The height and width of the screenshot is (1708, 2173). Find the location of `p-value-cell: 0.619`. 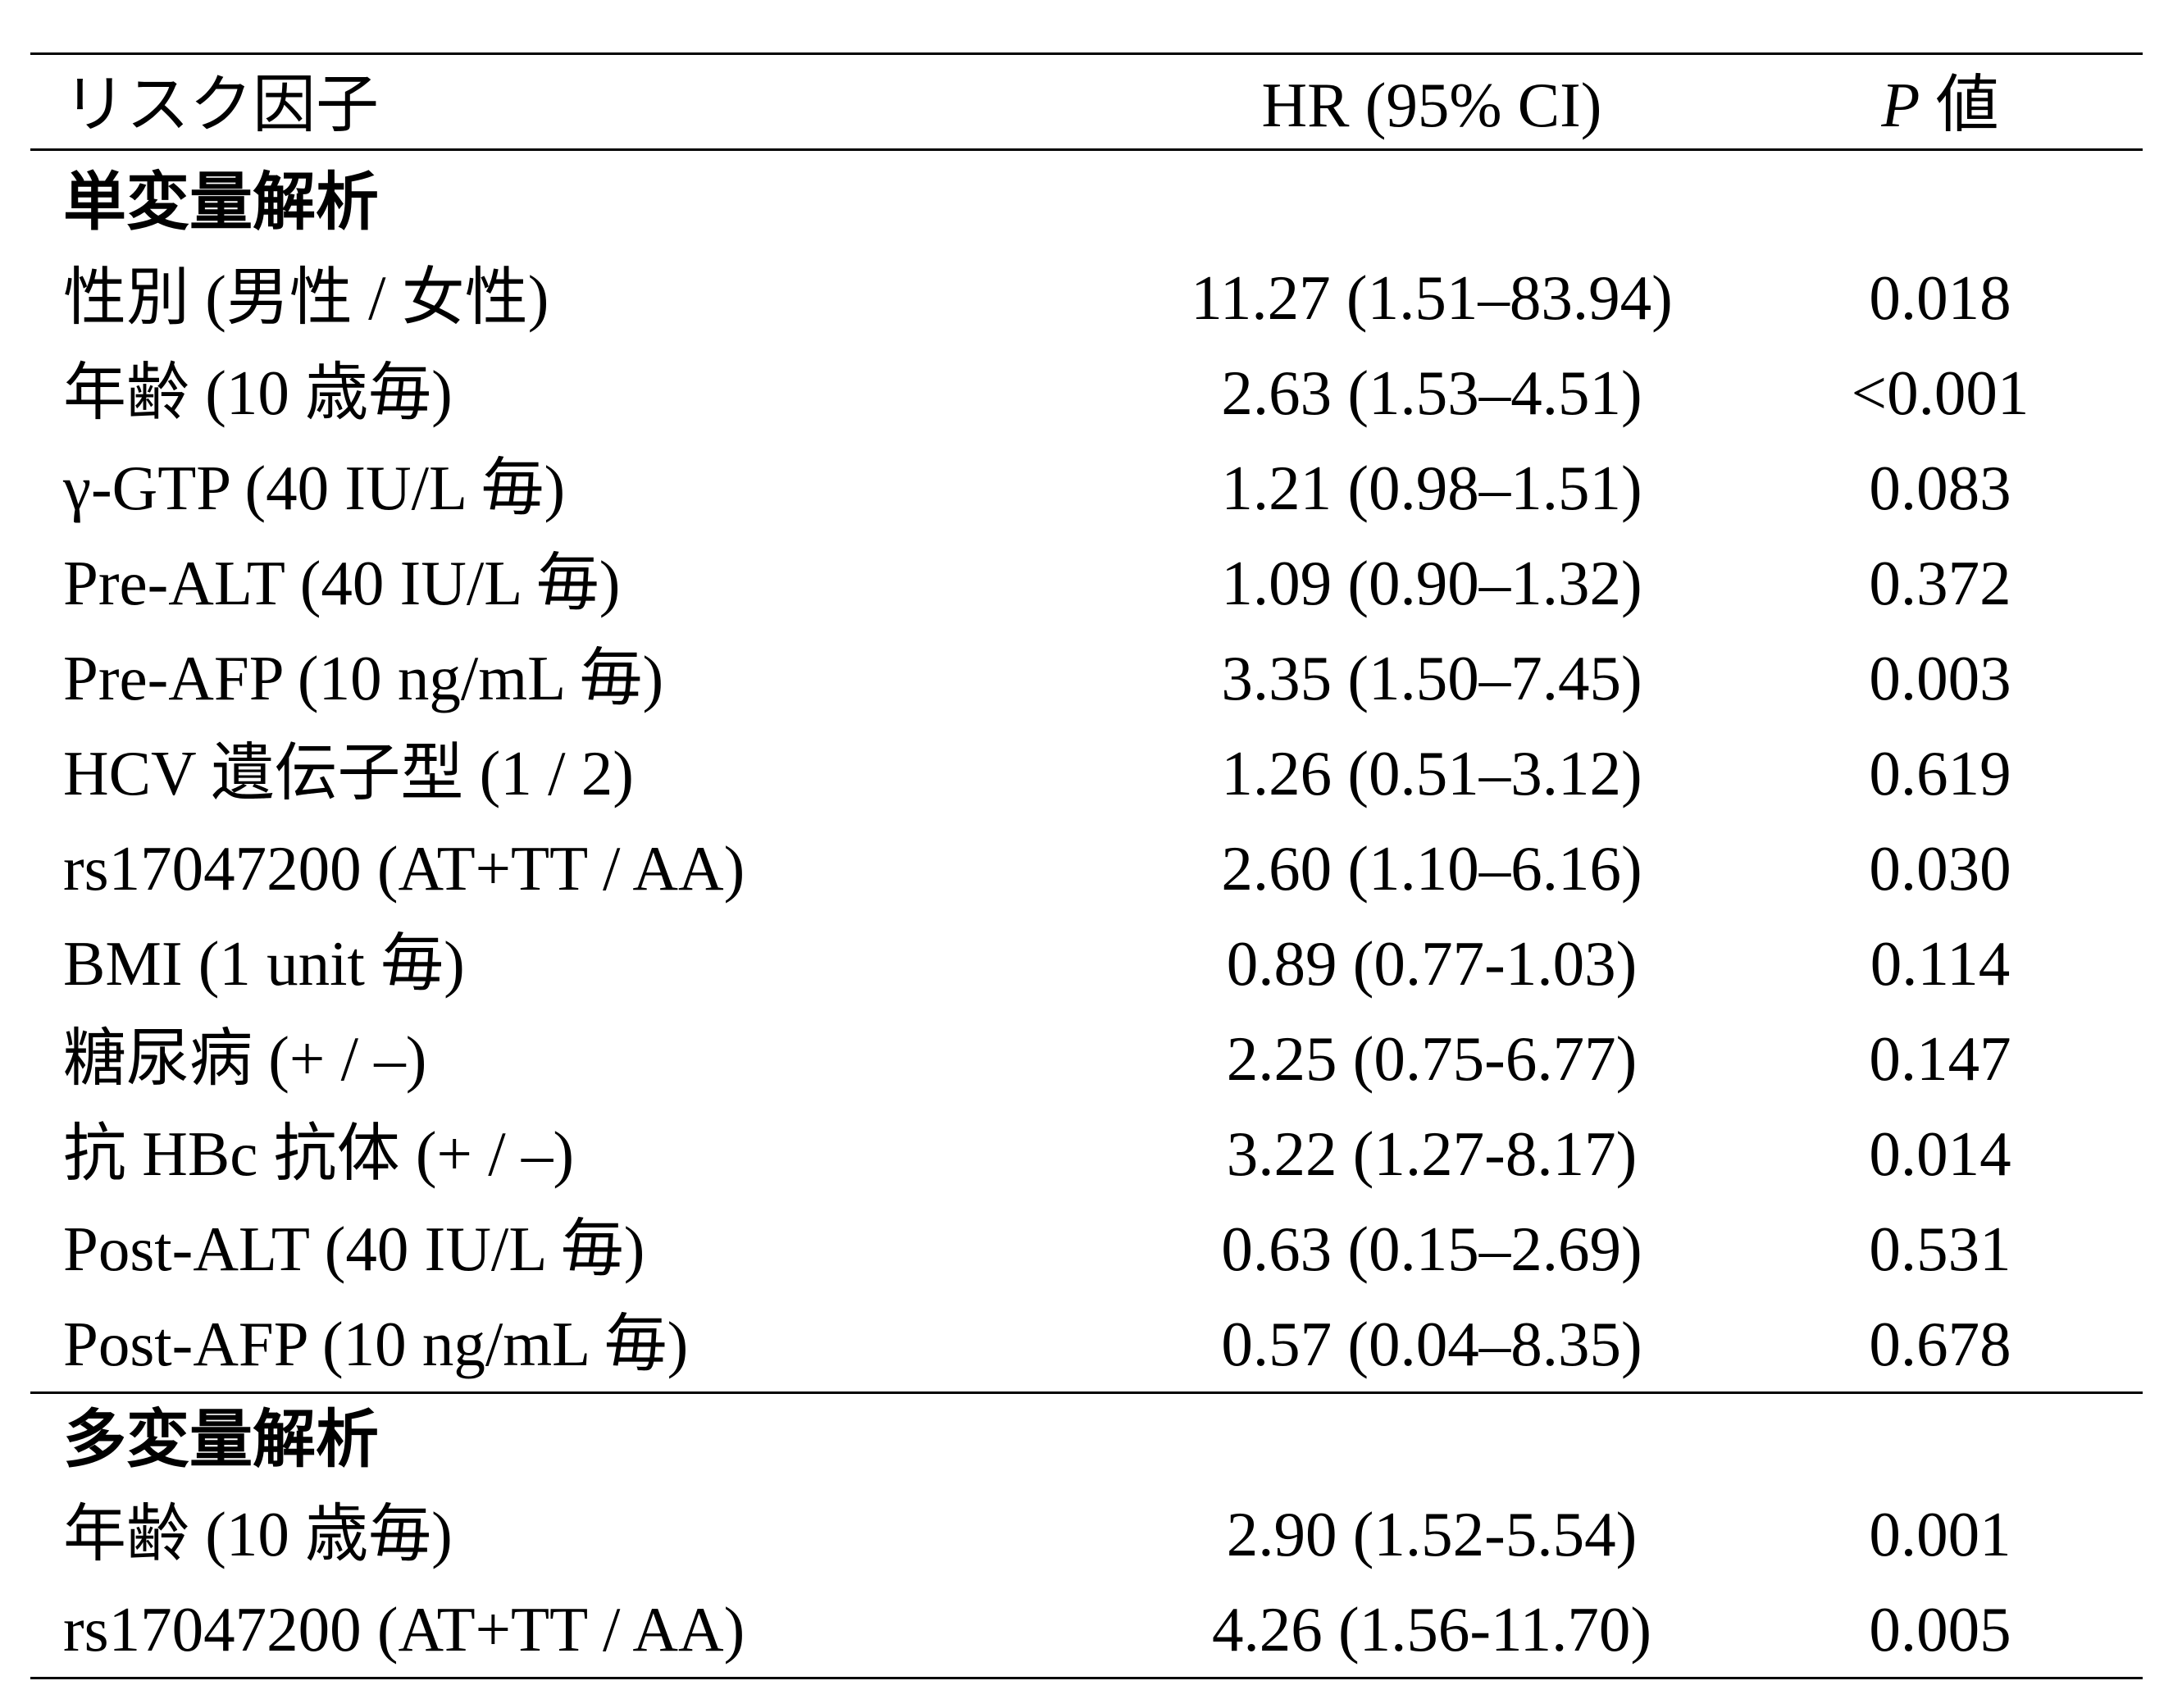

p-value-cell: 0.619 is located at coordinates (1940, 773).